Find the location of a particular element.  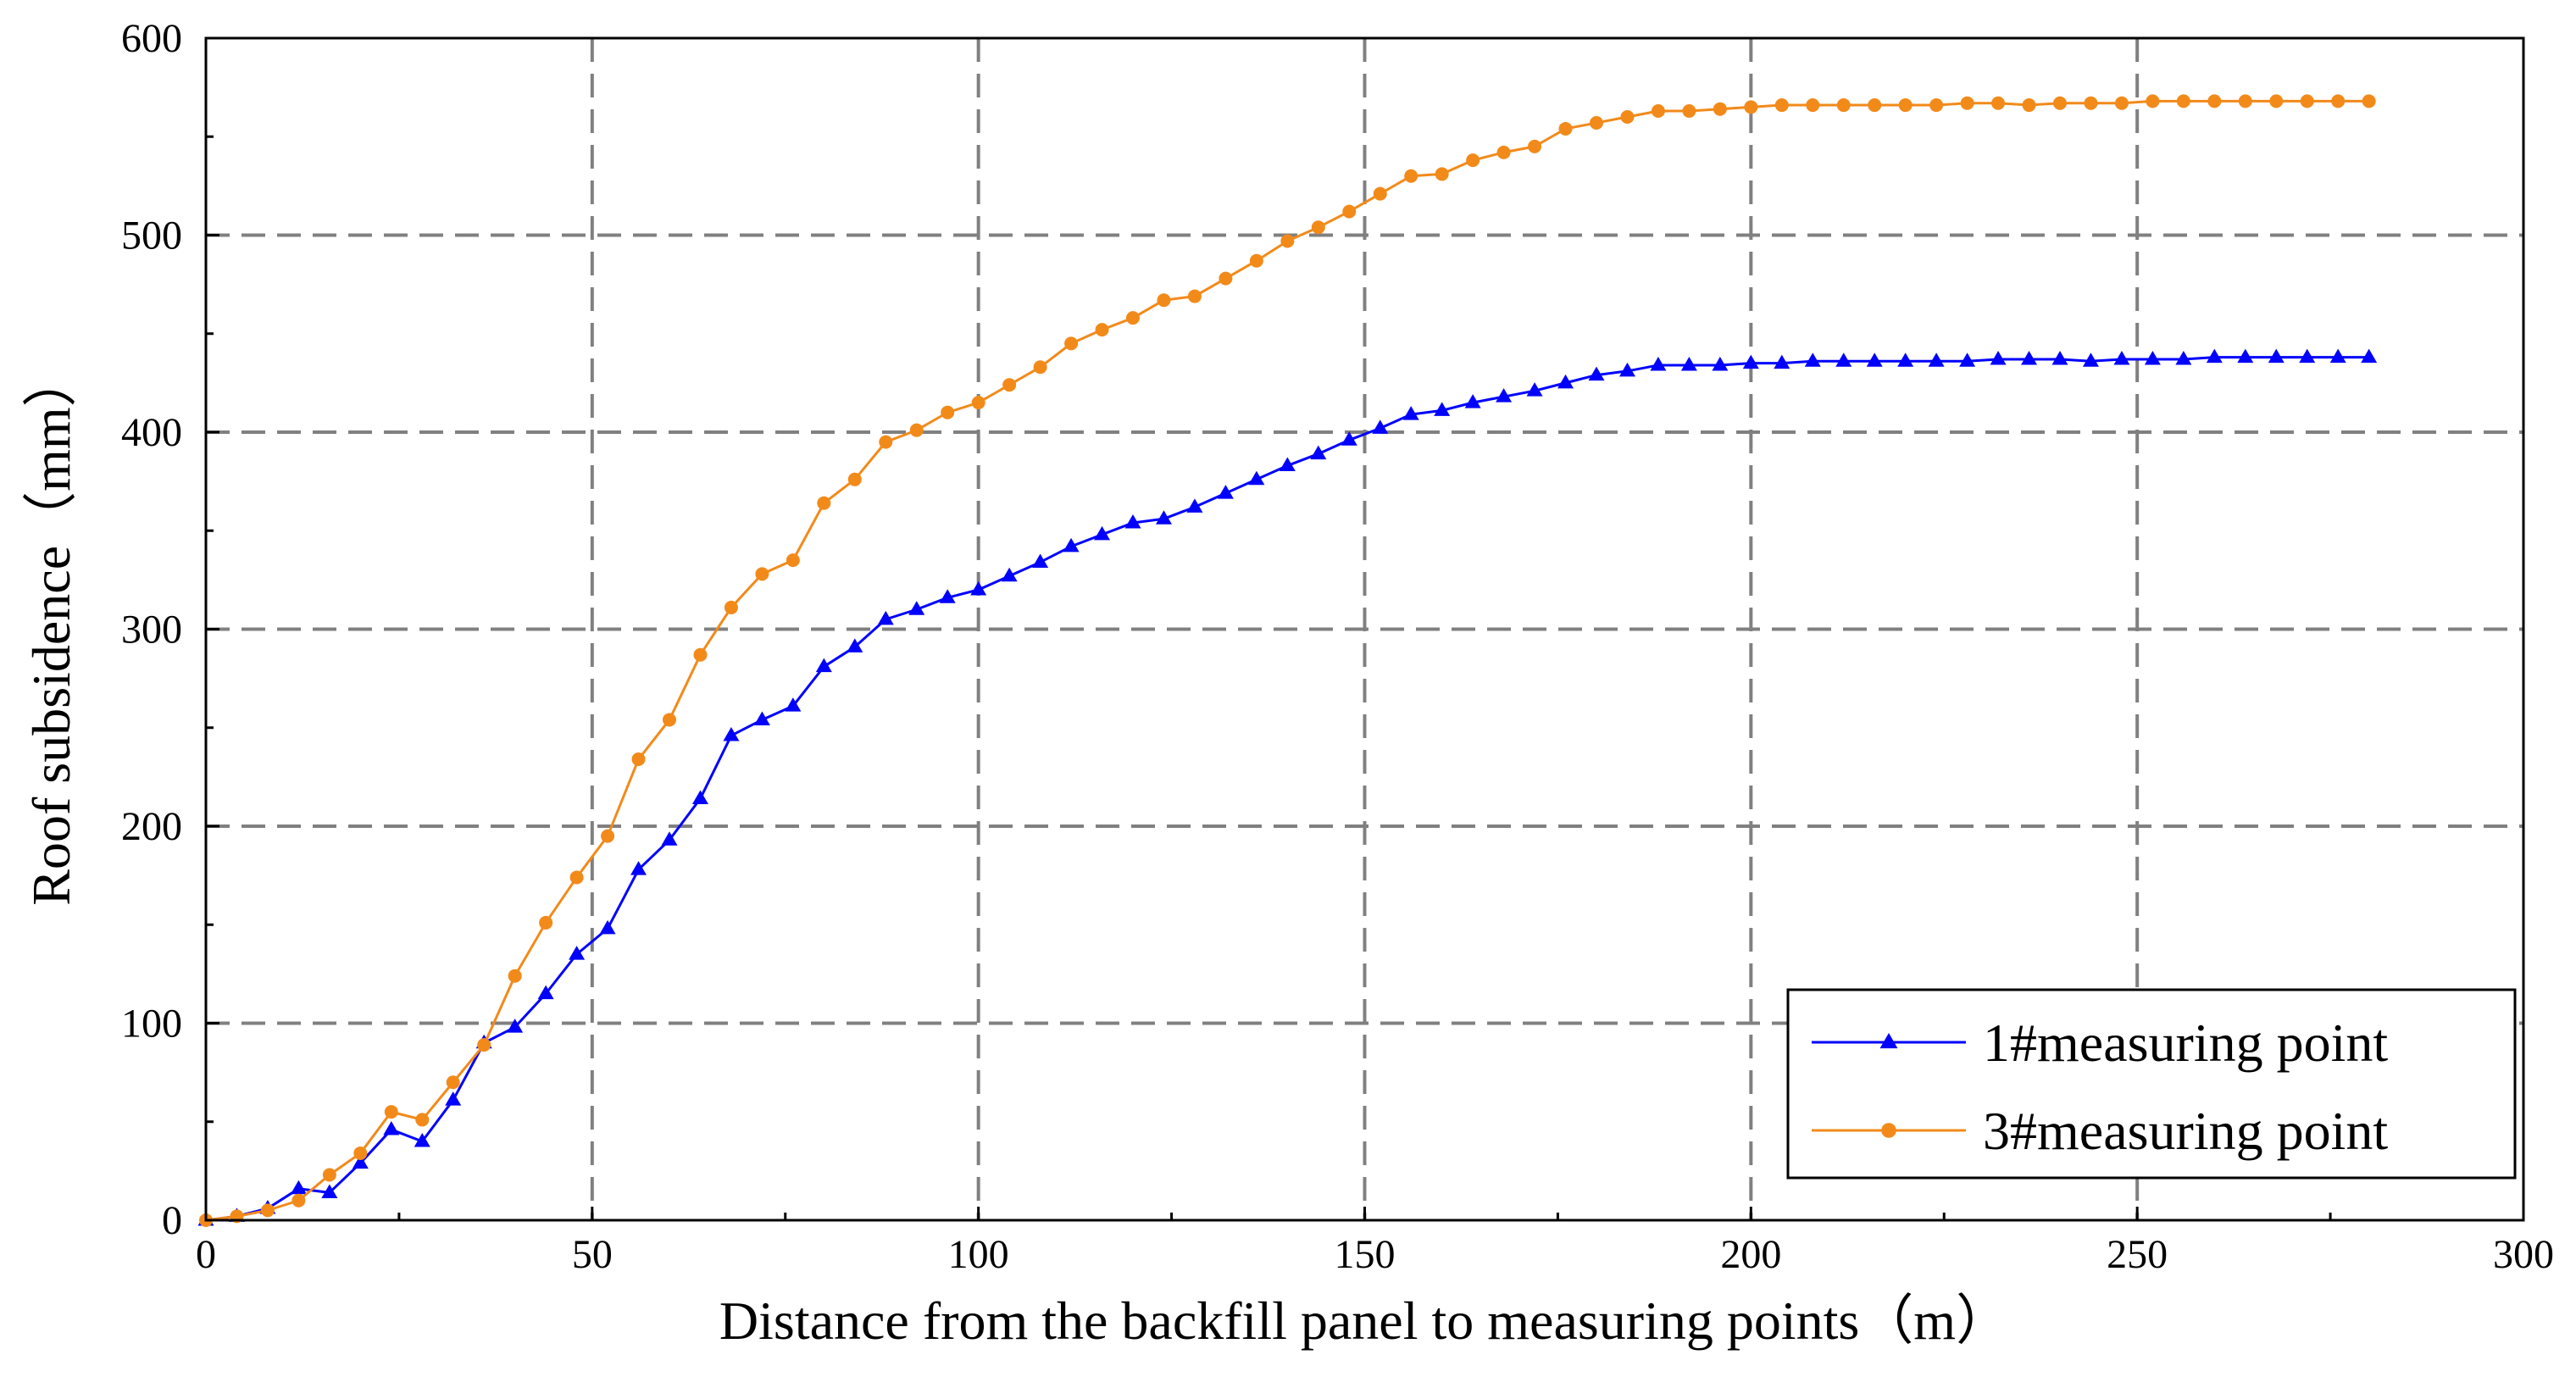

x-tick-label: 0 is located at coordinates (206, 1254).